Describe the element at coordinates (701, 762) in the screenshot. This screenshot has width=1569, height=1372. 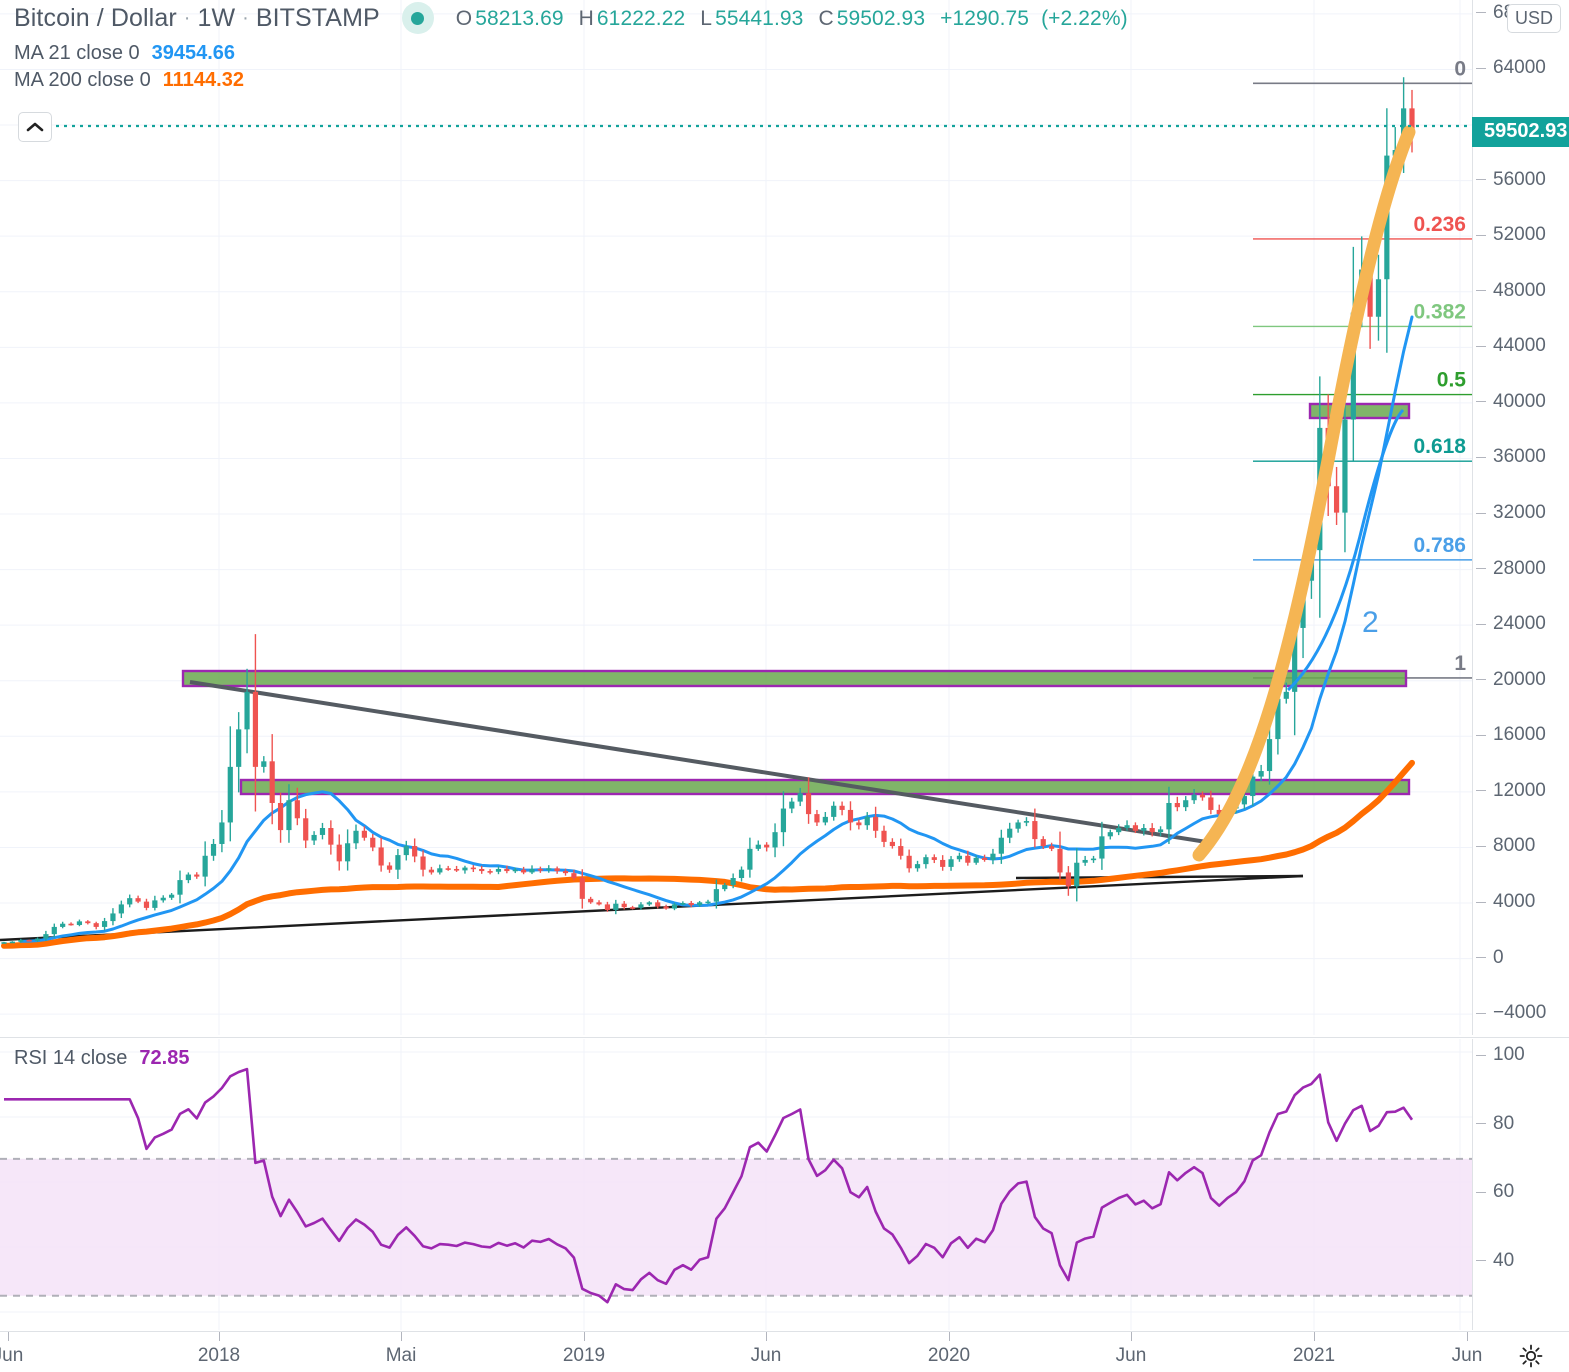
I see `descending-trendline` at that location.